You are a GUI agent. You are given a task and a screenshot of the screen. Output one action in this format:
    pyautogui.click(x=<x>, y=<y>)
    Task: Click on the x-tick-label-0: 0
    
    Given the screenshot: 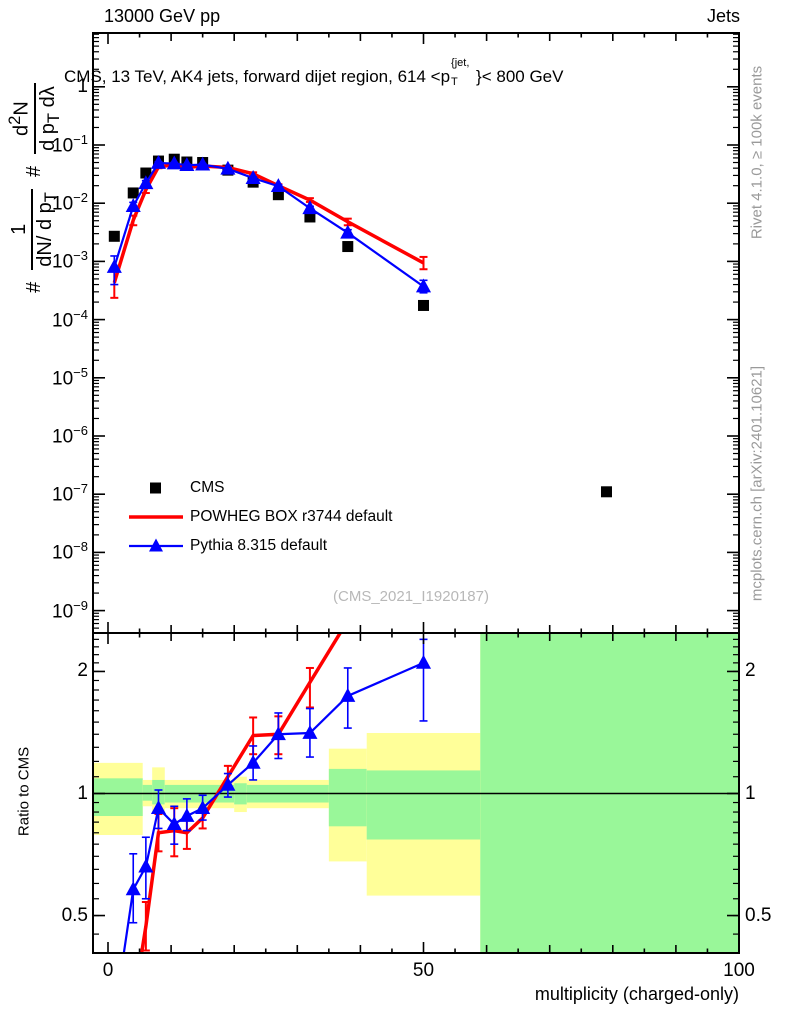 What is the action you would take?
    pyautogui.click(x=108, y=970)
    